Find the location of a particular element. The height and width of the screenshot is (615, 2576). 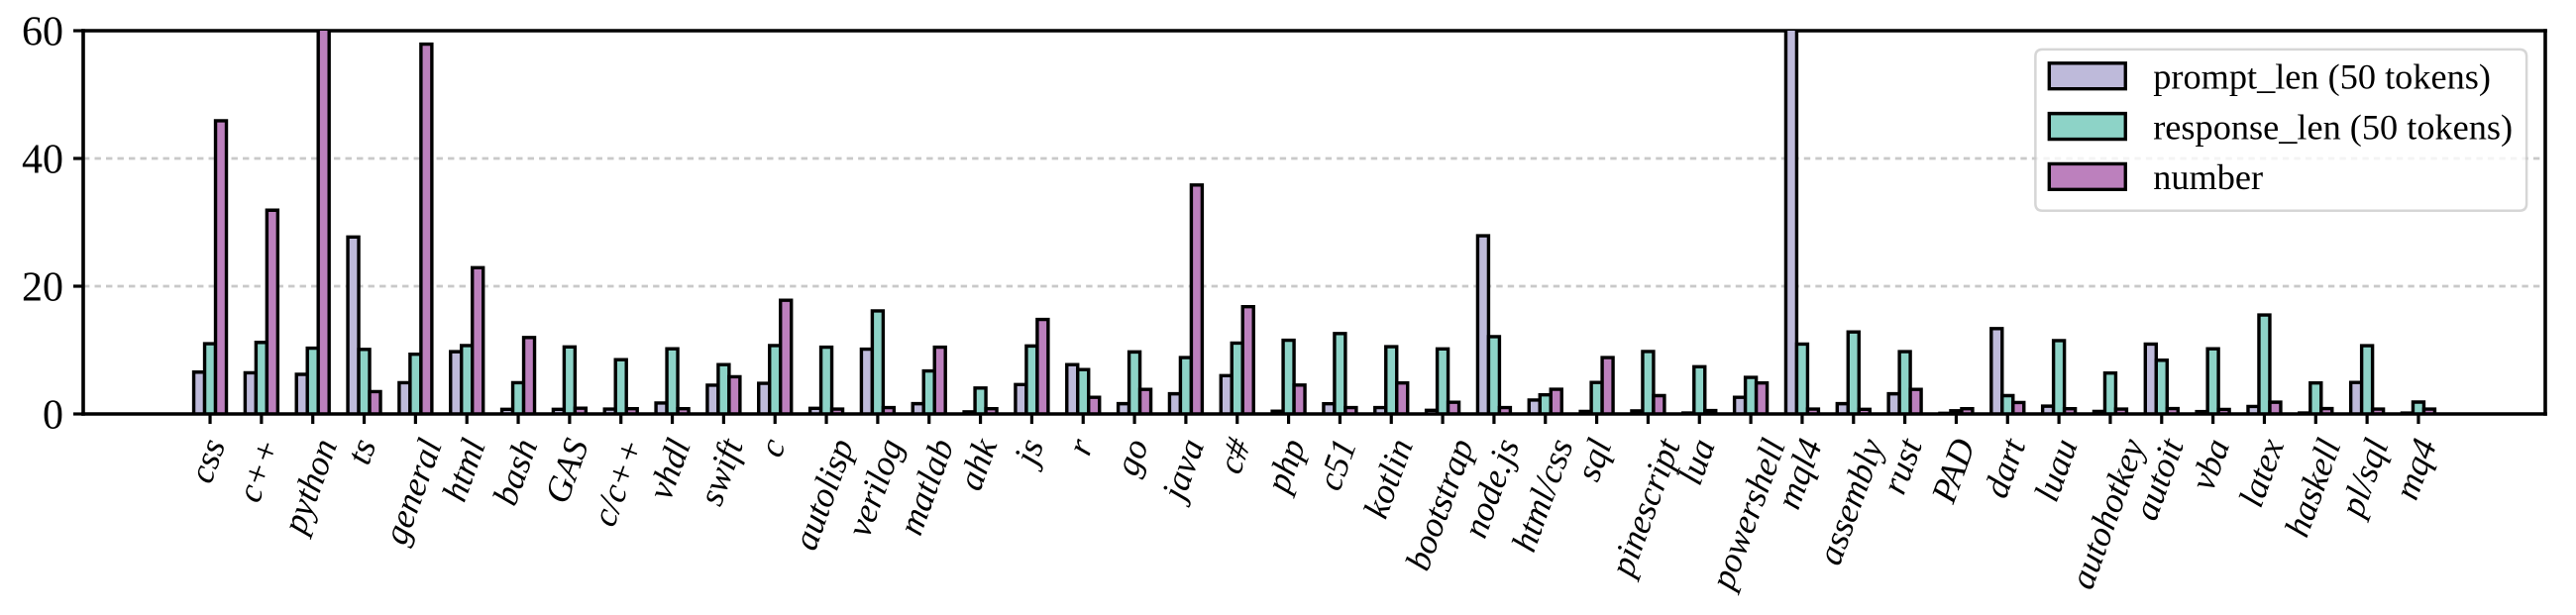

svg-text: response_len (50 tokens) is located at coordinates (2333, 127).